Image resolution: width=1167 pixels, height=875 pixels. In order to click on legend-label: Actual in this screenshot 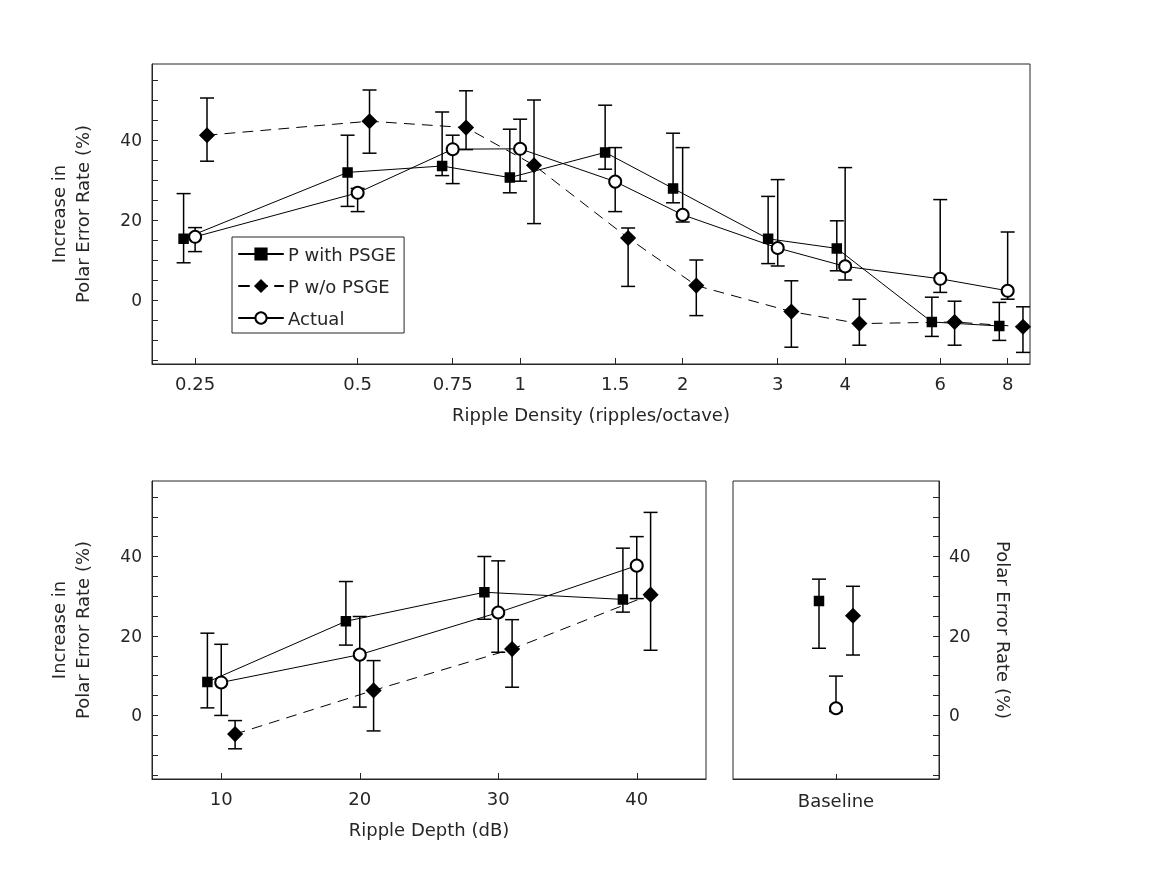, I will do `click(316, 318)`.